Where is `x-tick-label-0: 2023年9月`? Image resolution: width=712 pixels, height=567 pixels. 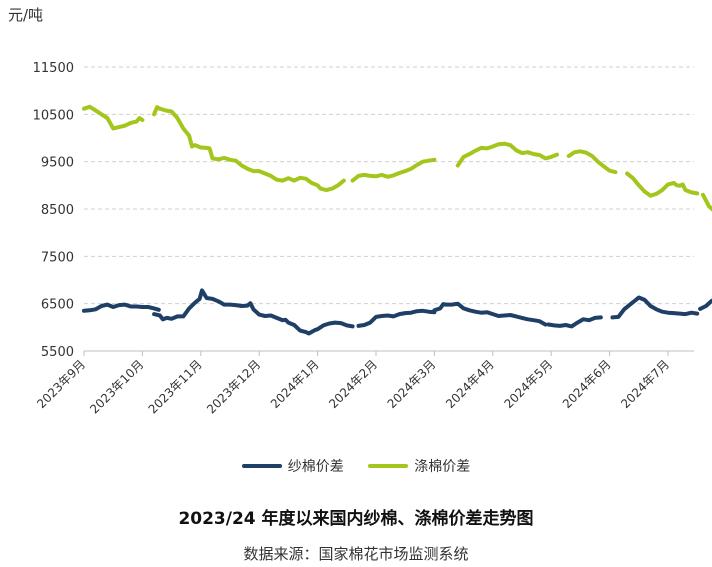 x-tick-label-0: 2023年9月 is located at coordinates (61, 384).